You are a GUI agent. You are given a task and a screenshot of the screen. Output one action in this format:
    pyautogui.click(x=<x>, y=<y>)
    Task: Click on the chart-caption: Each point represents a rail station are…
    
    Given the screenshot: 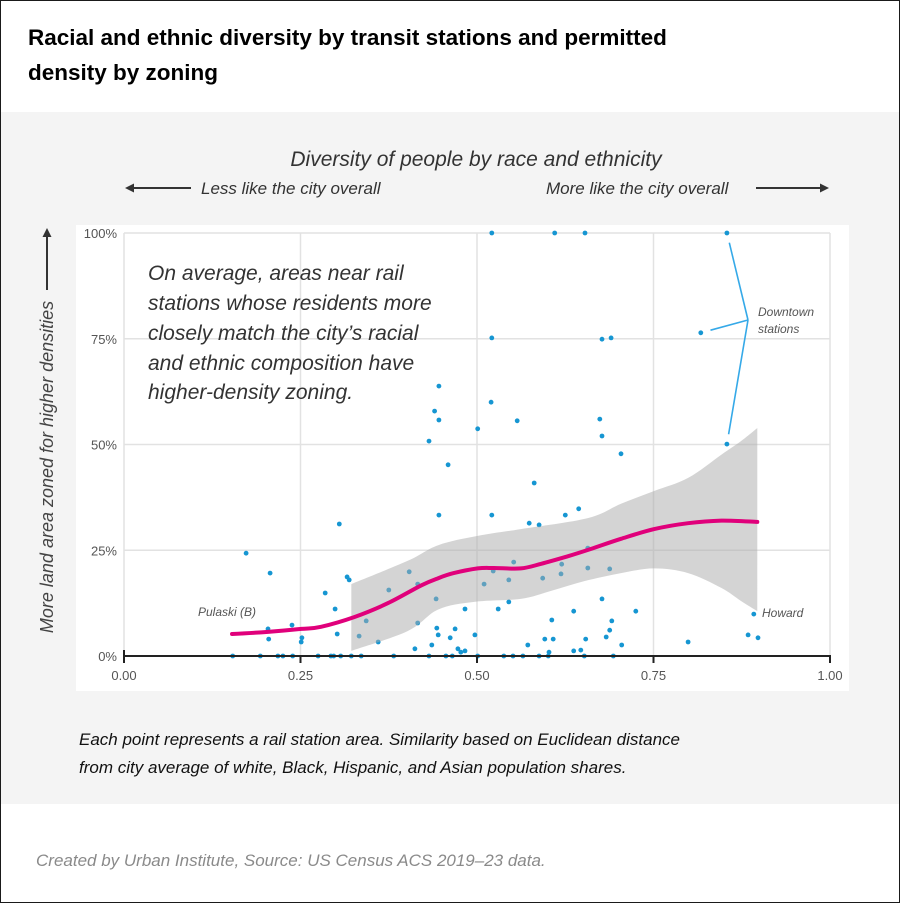 What is the action you would take?
    pyautogui.click(x=379, y=754)
    